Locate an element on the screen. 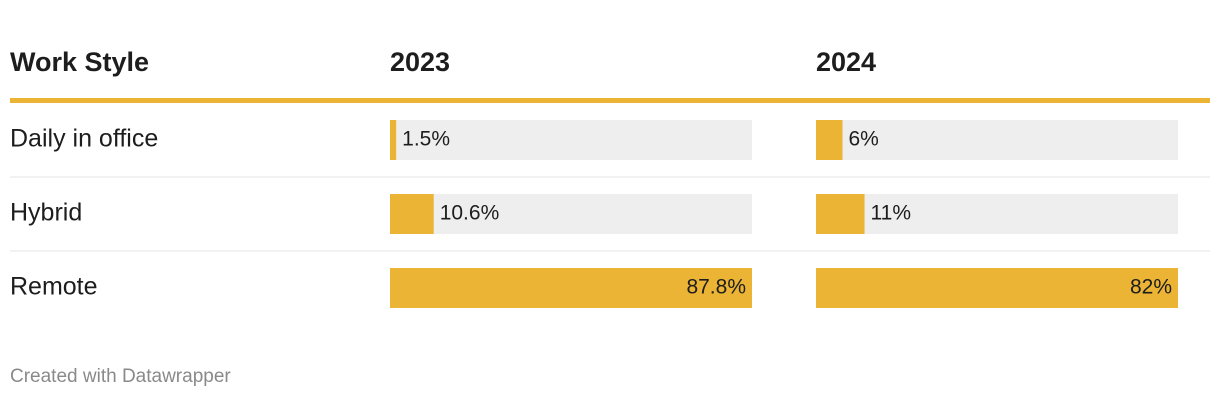 This screenshot has width=1220, height=400. header-rule is located at coordinates (610, 100).